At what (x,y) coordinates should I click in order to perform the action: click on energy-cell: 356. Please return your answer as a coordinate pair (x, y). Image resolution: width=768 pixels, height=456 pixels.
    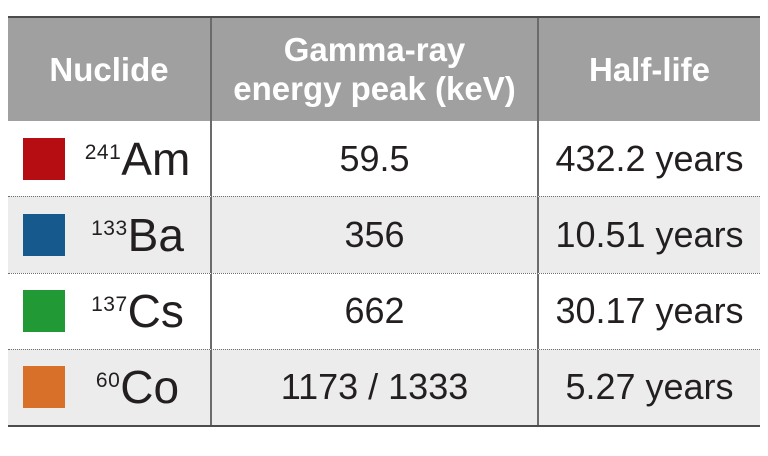
    Looking at the image, I should click on (373, 235).